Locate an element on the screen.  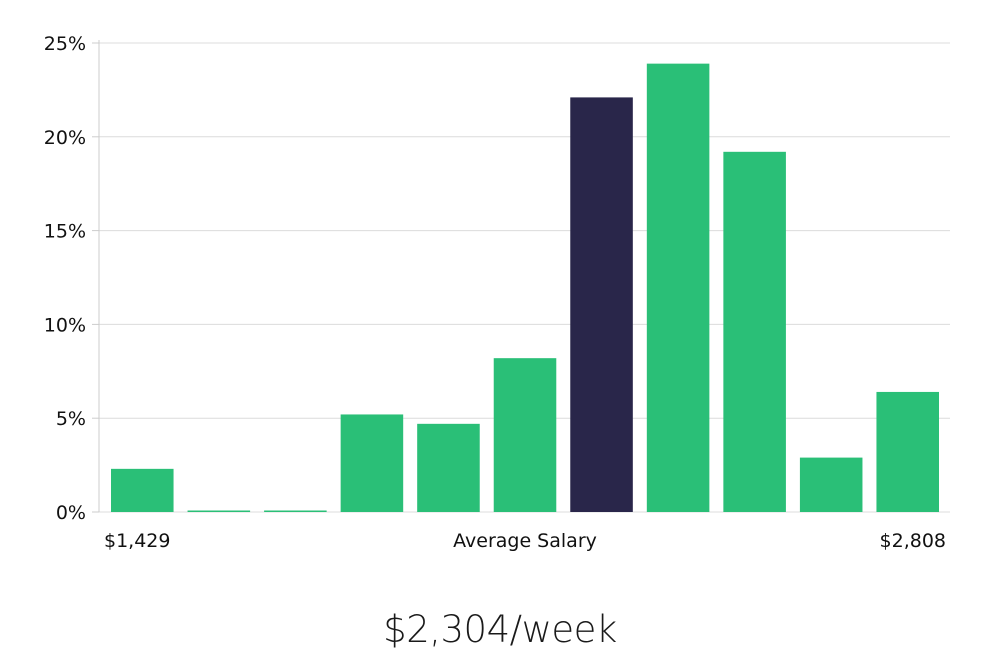
x-axis-title: Average Salary is located at coordinates (525, 541).